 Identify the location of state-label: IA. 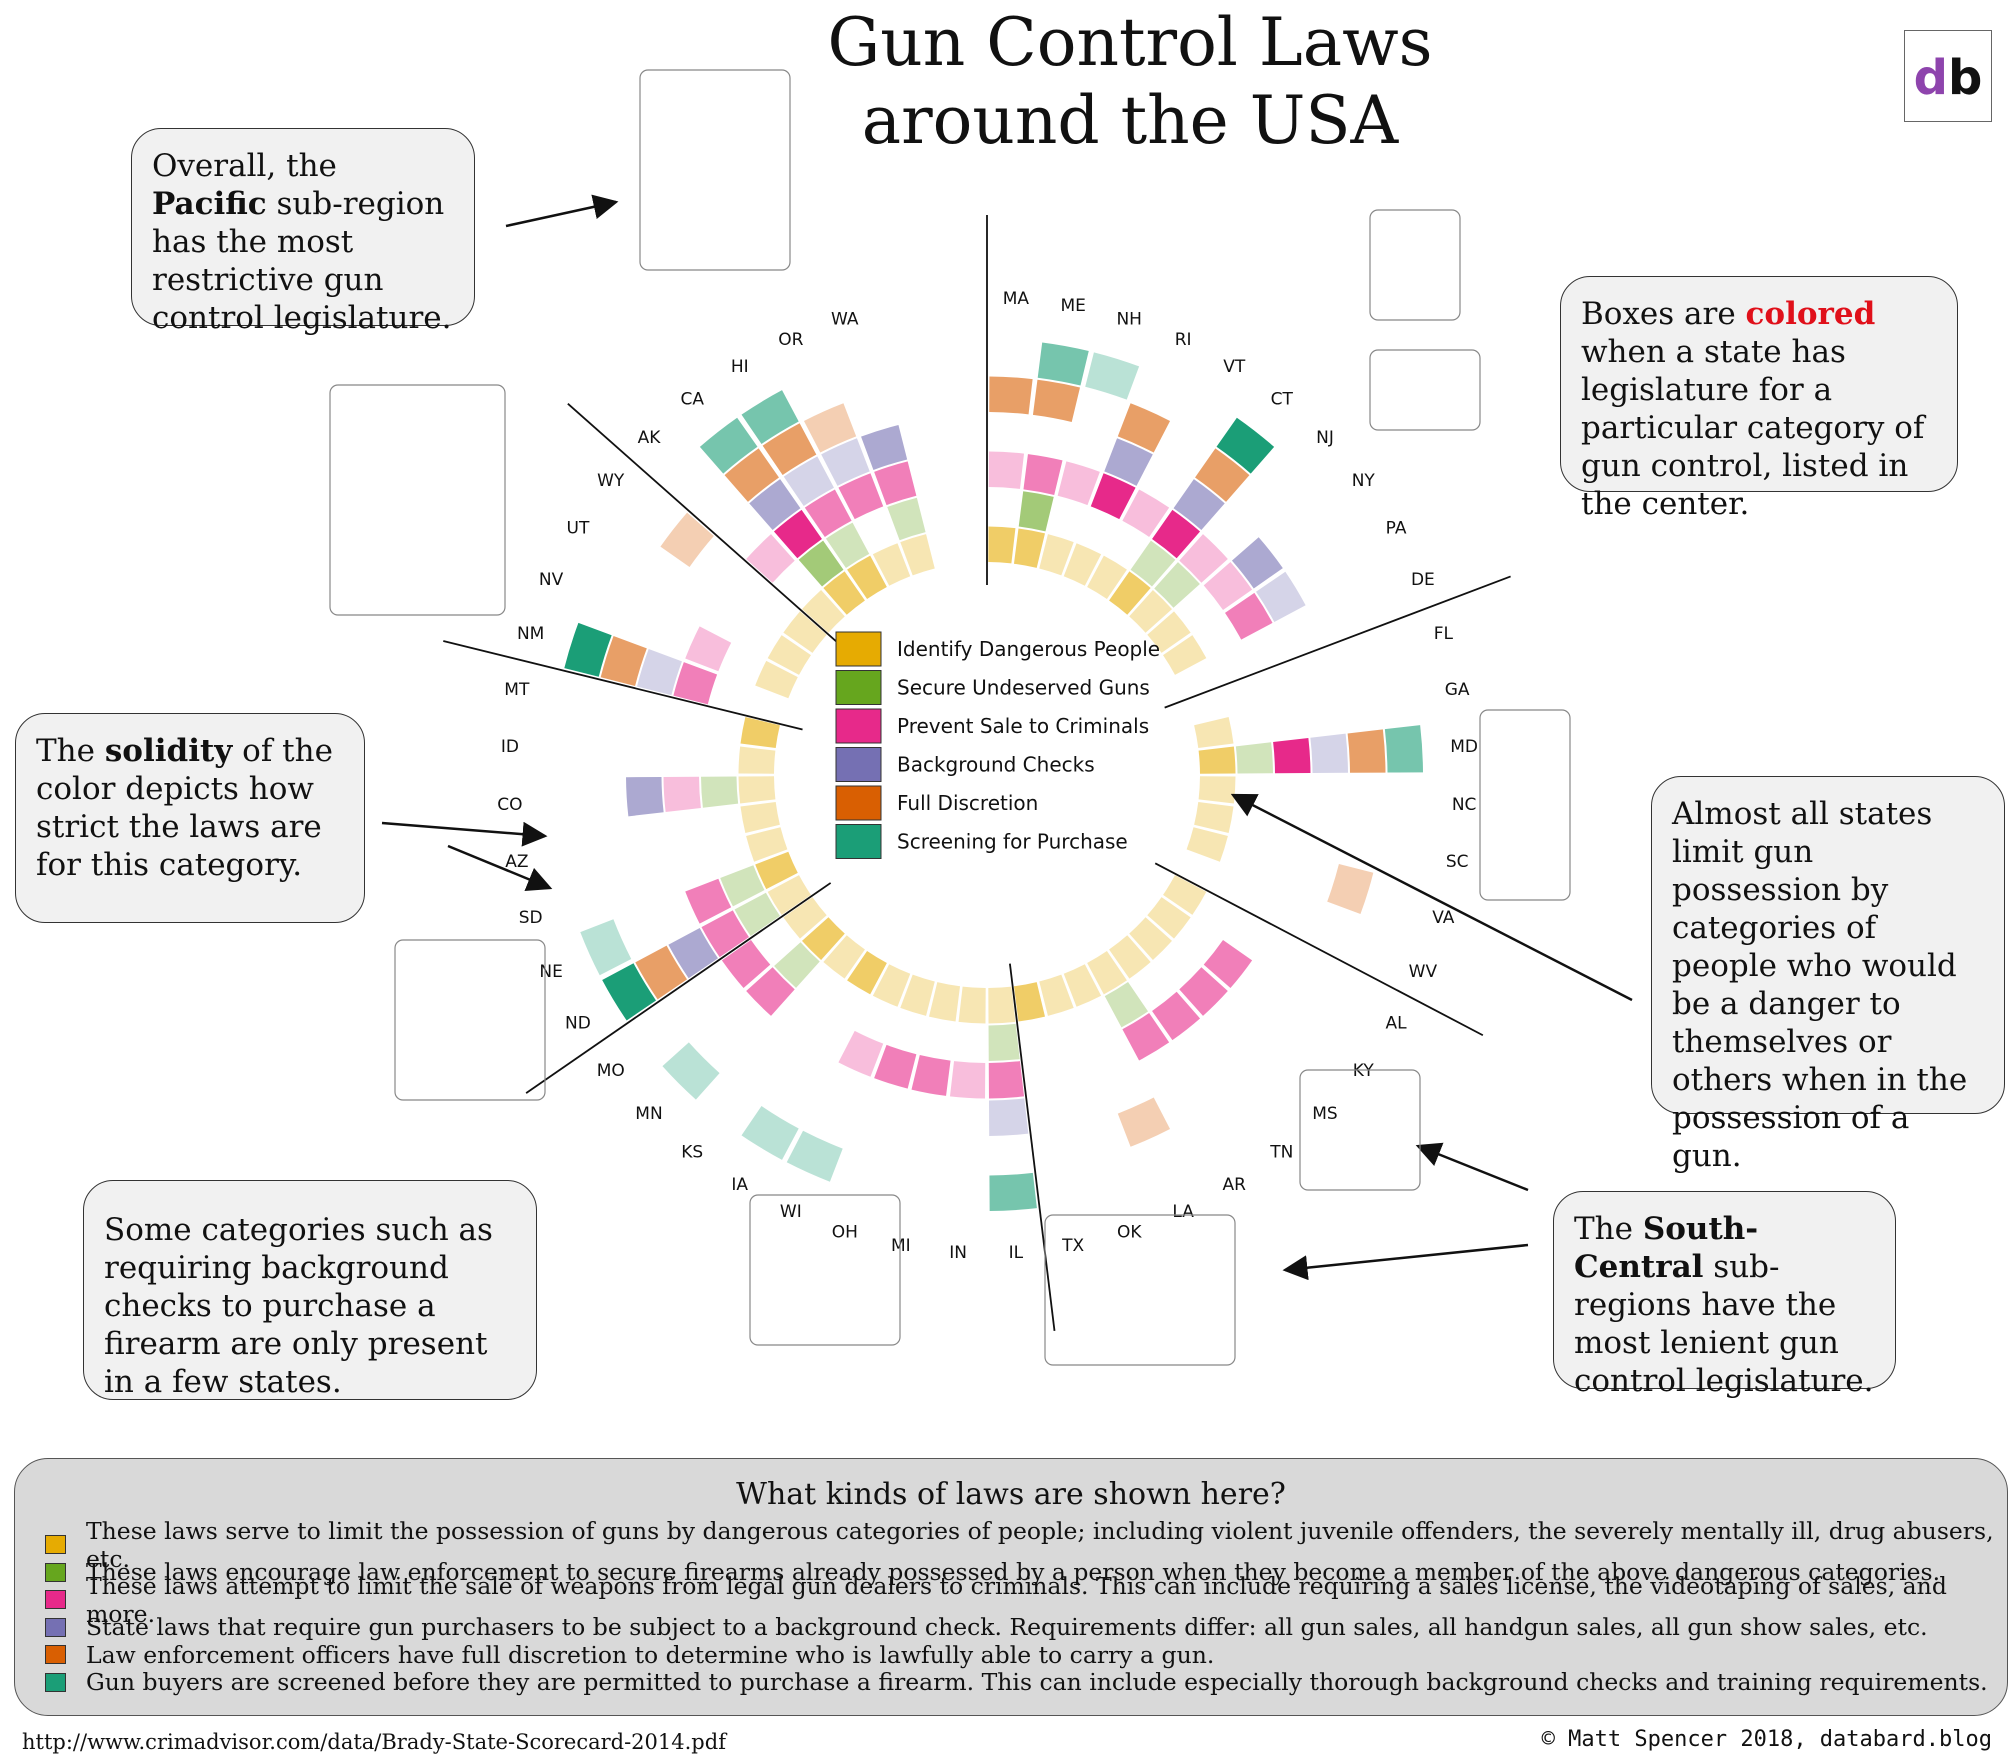
(739, 1185).